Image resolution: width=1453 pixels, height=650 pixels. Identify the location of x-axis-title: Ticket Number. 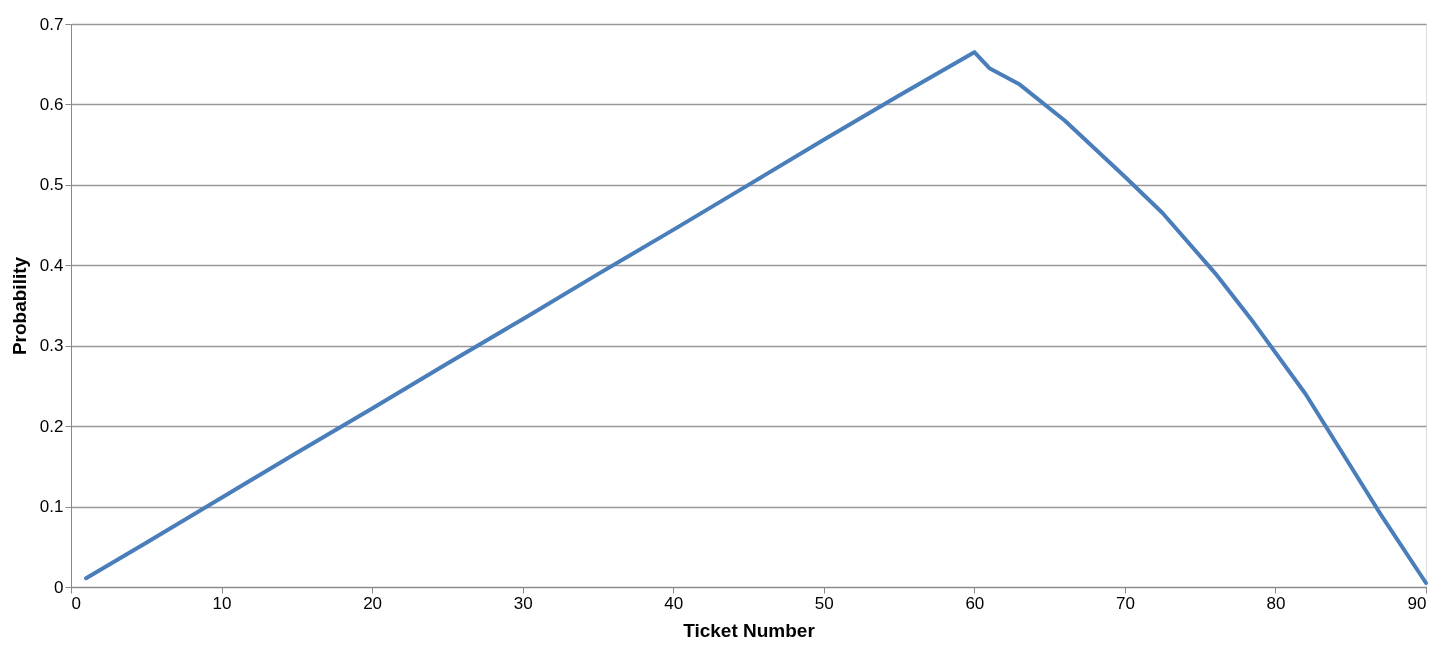
(749, 630).